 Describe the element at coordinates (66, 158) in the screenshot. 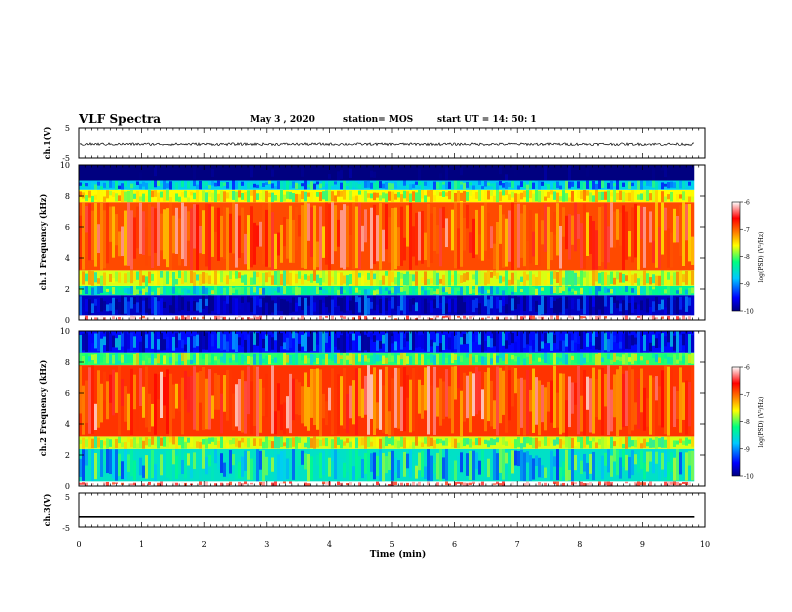

I see `ch1-ytick-bottom: -5` at that location.